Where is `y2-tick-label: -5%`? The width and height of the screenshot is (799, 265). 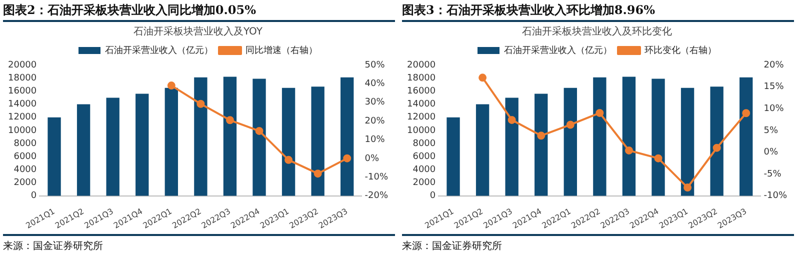
y2-tick-label: -5% is located at coordinates (773, 174).